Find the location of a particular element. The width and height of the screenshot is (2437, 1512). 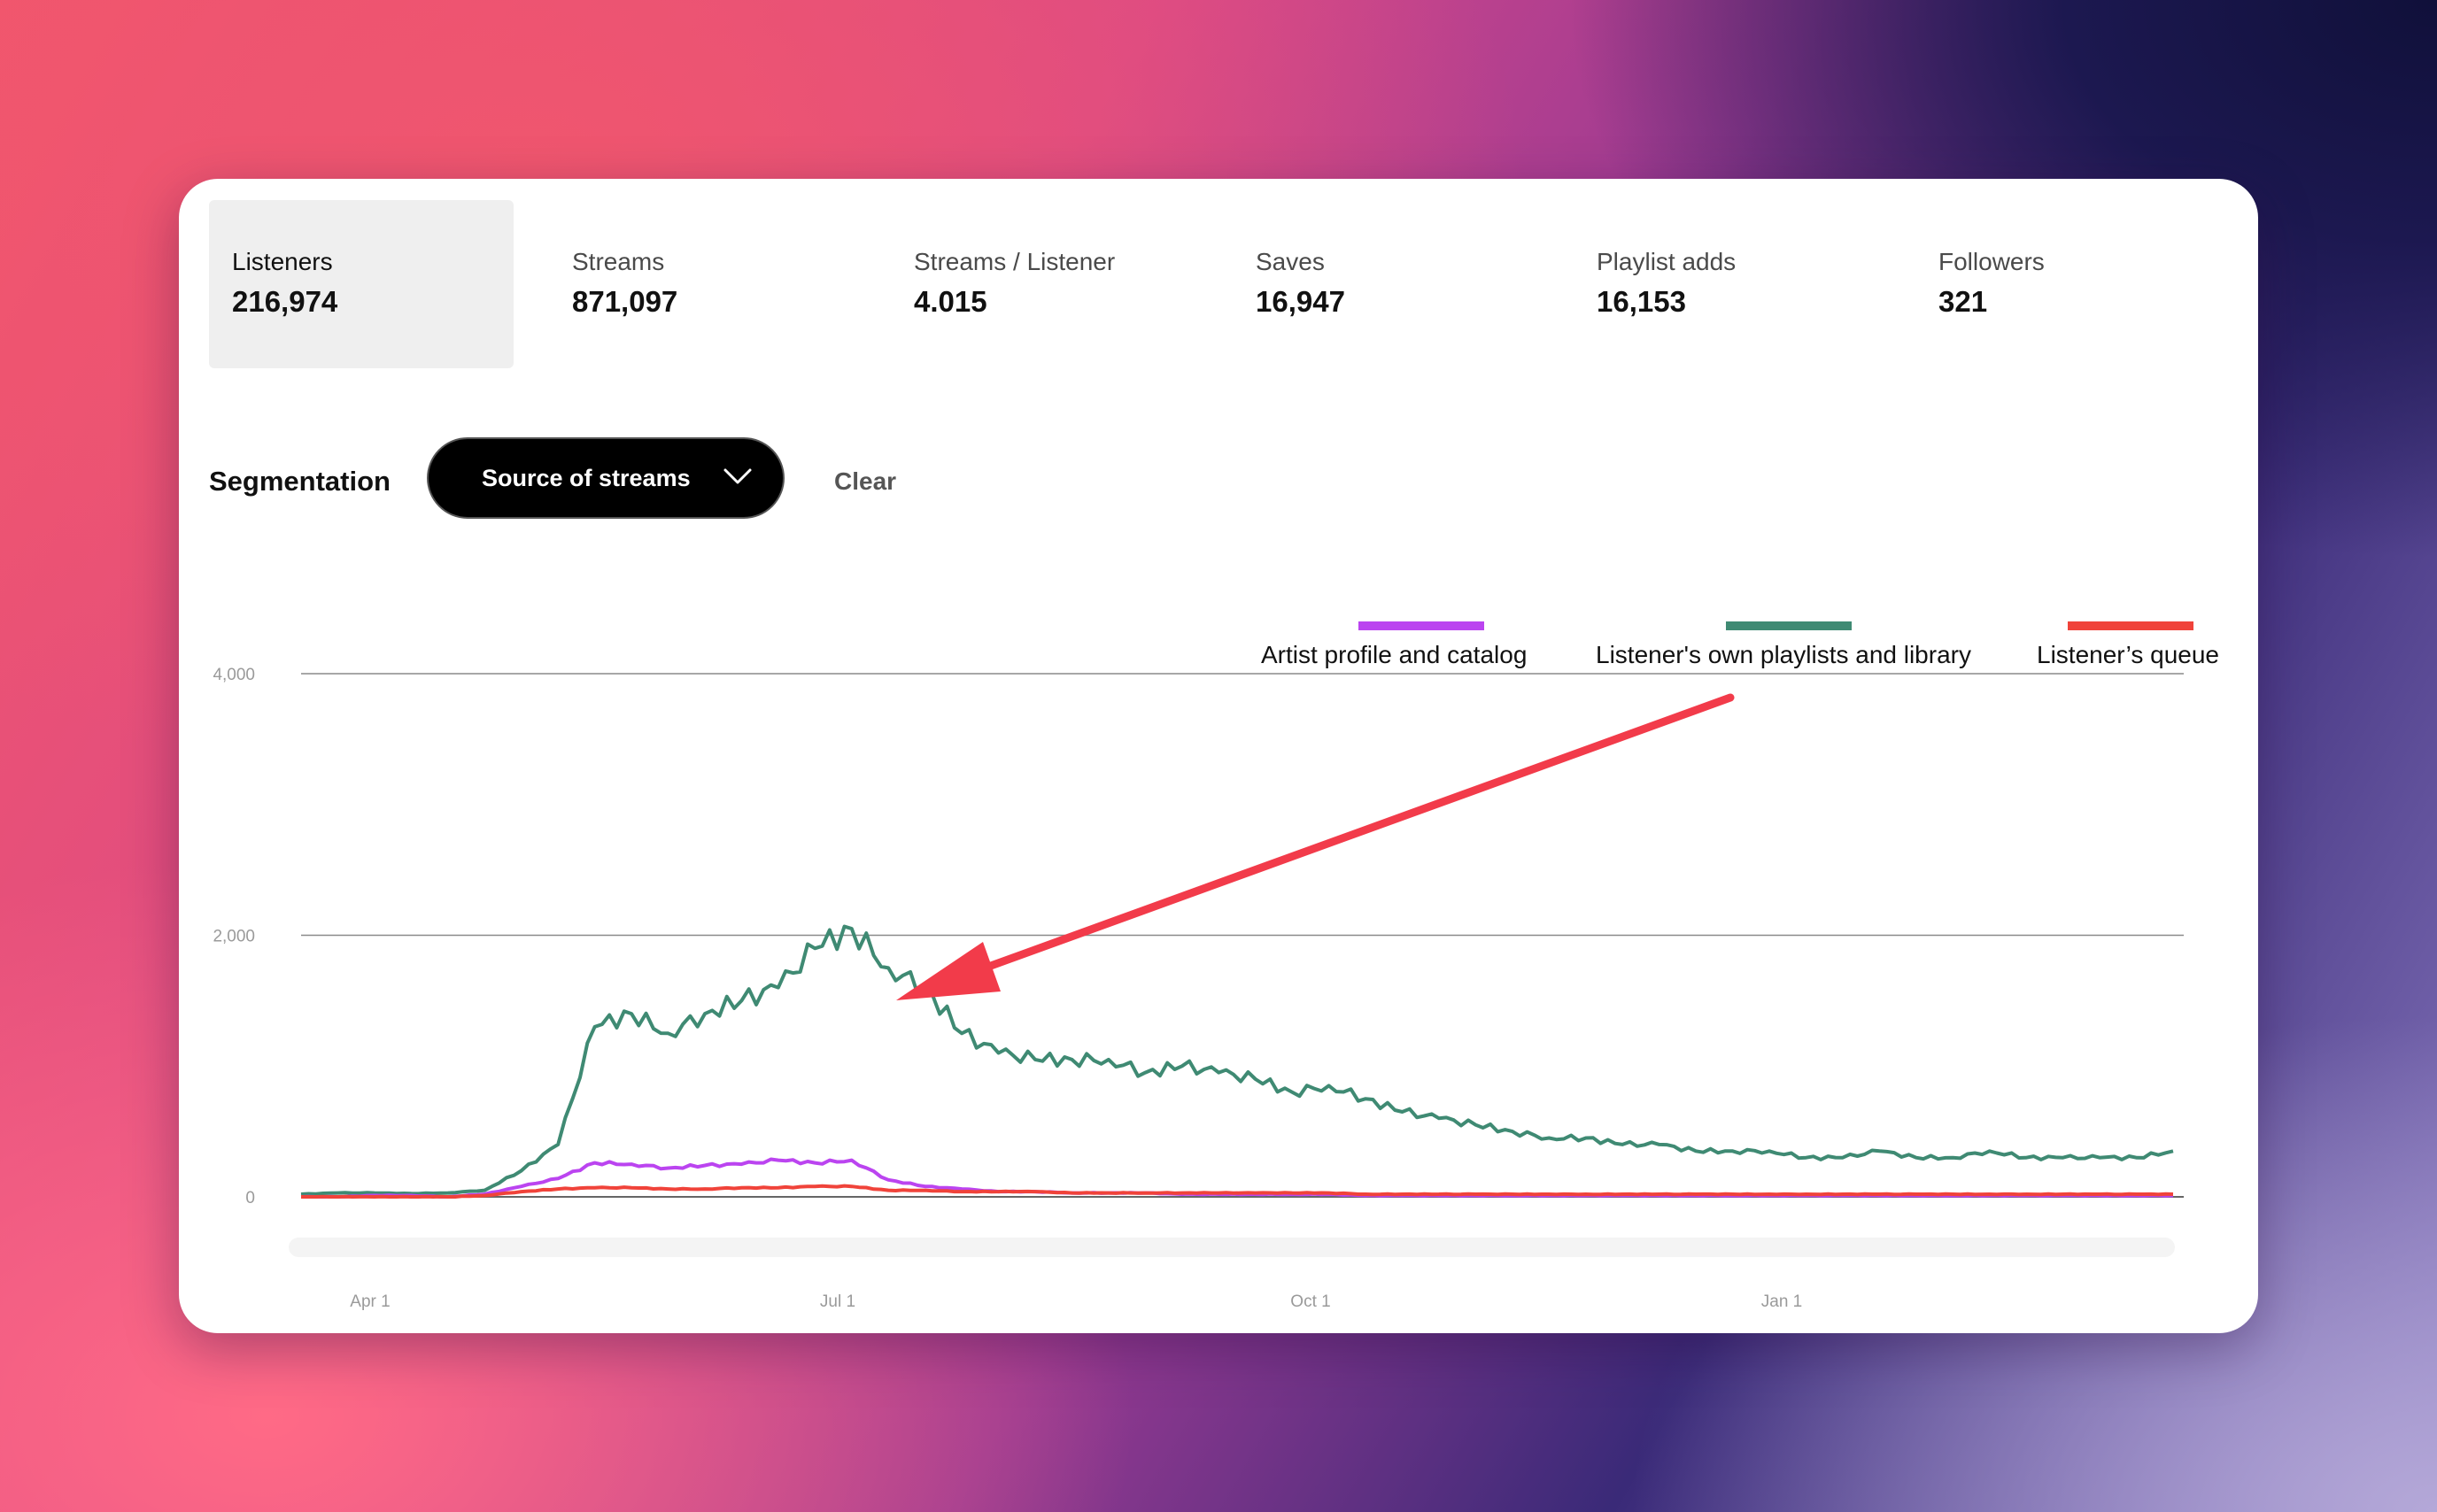

series-line-playlists is located at coordinates (1237, 1060).